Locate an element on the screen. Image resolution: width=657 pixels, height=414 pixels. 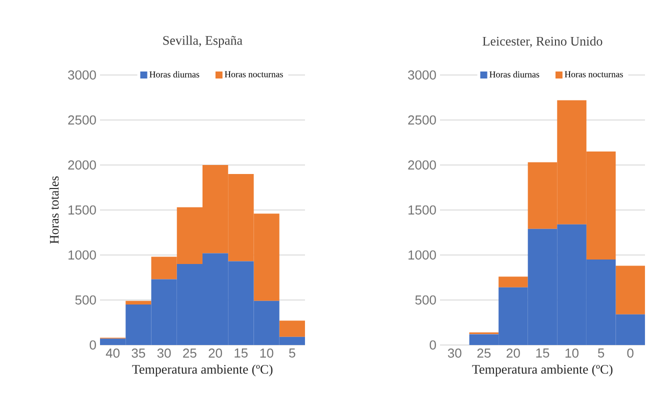
chart-title: Sevilla, España is located at coordinates (202, 42).